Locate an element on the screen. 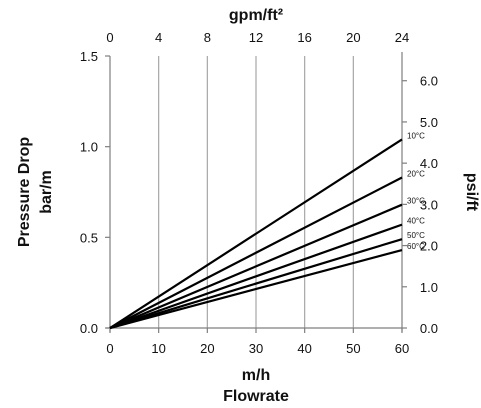 The height and width of the screenshot is (408, 481). series-label: 20°C is located at coordinates (416, 173).